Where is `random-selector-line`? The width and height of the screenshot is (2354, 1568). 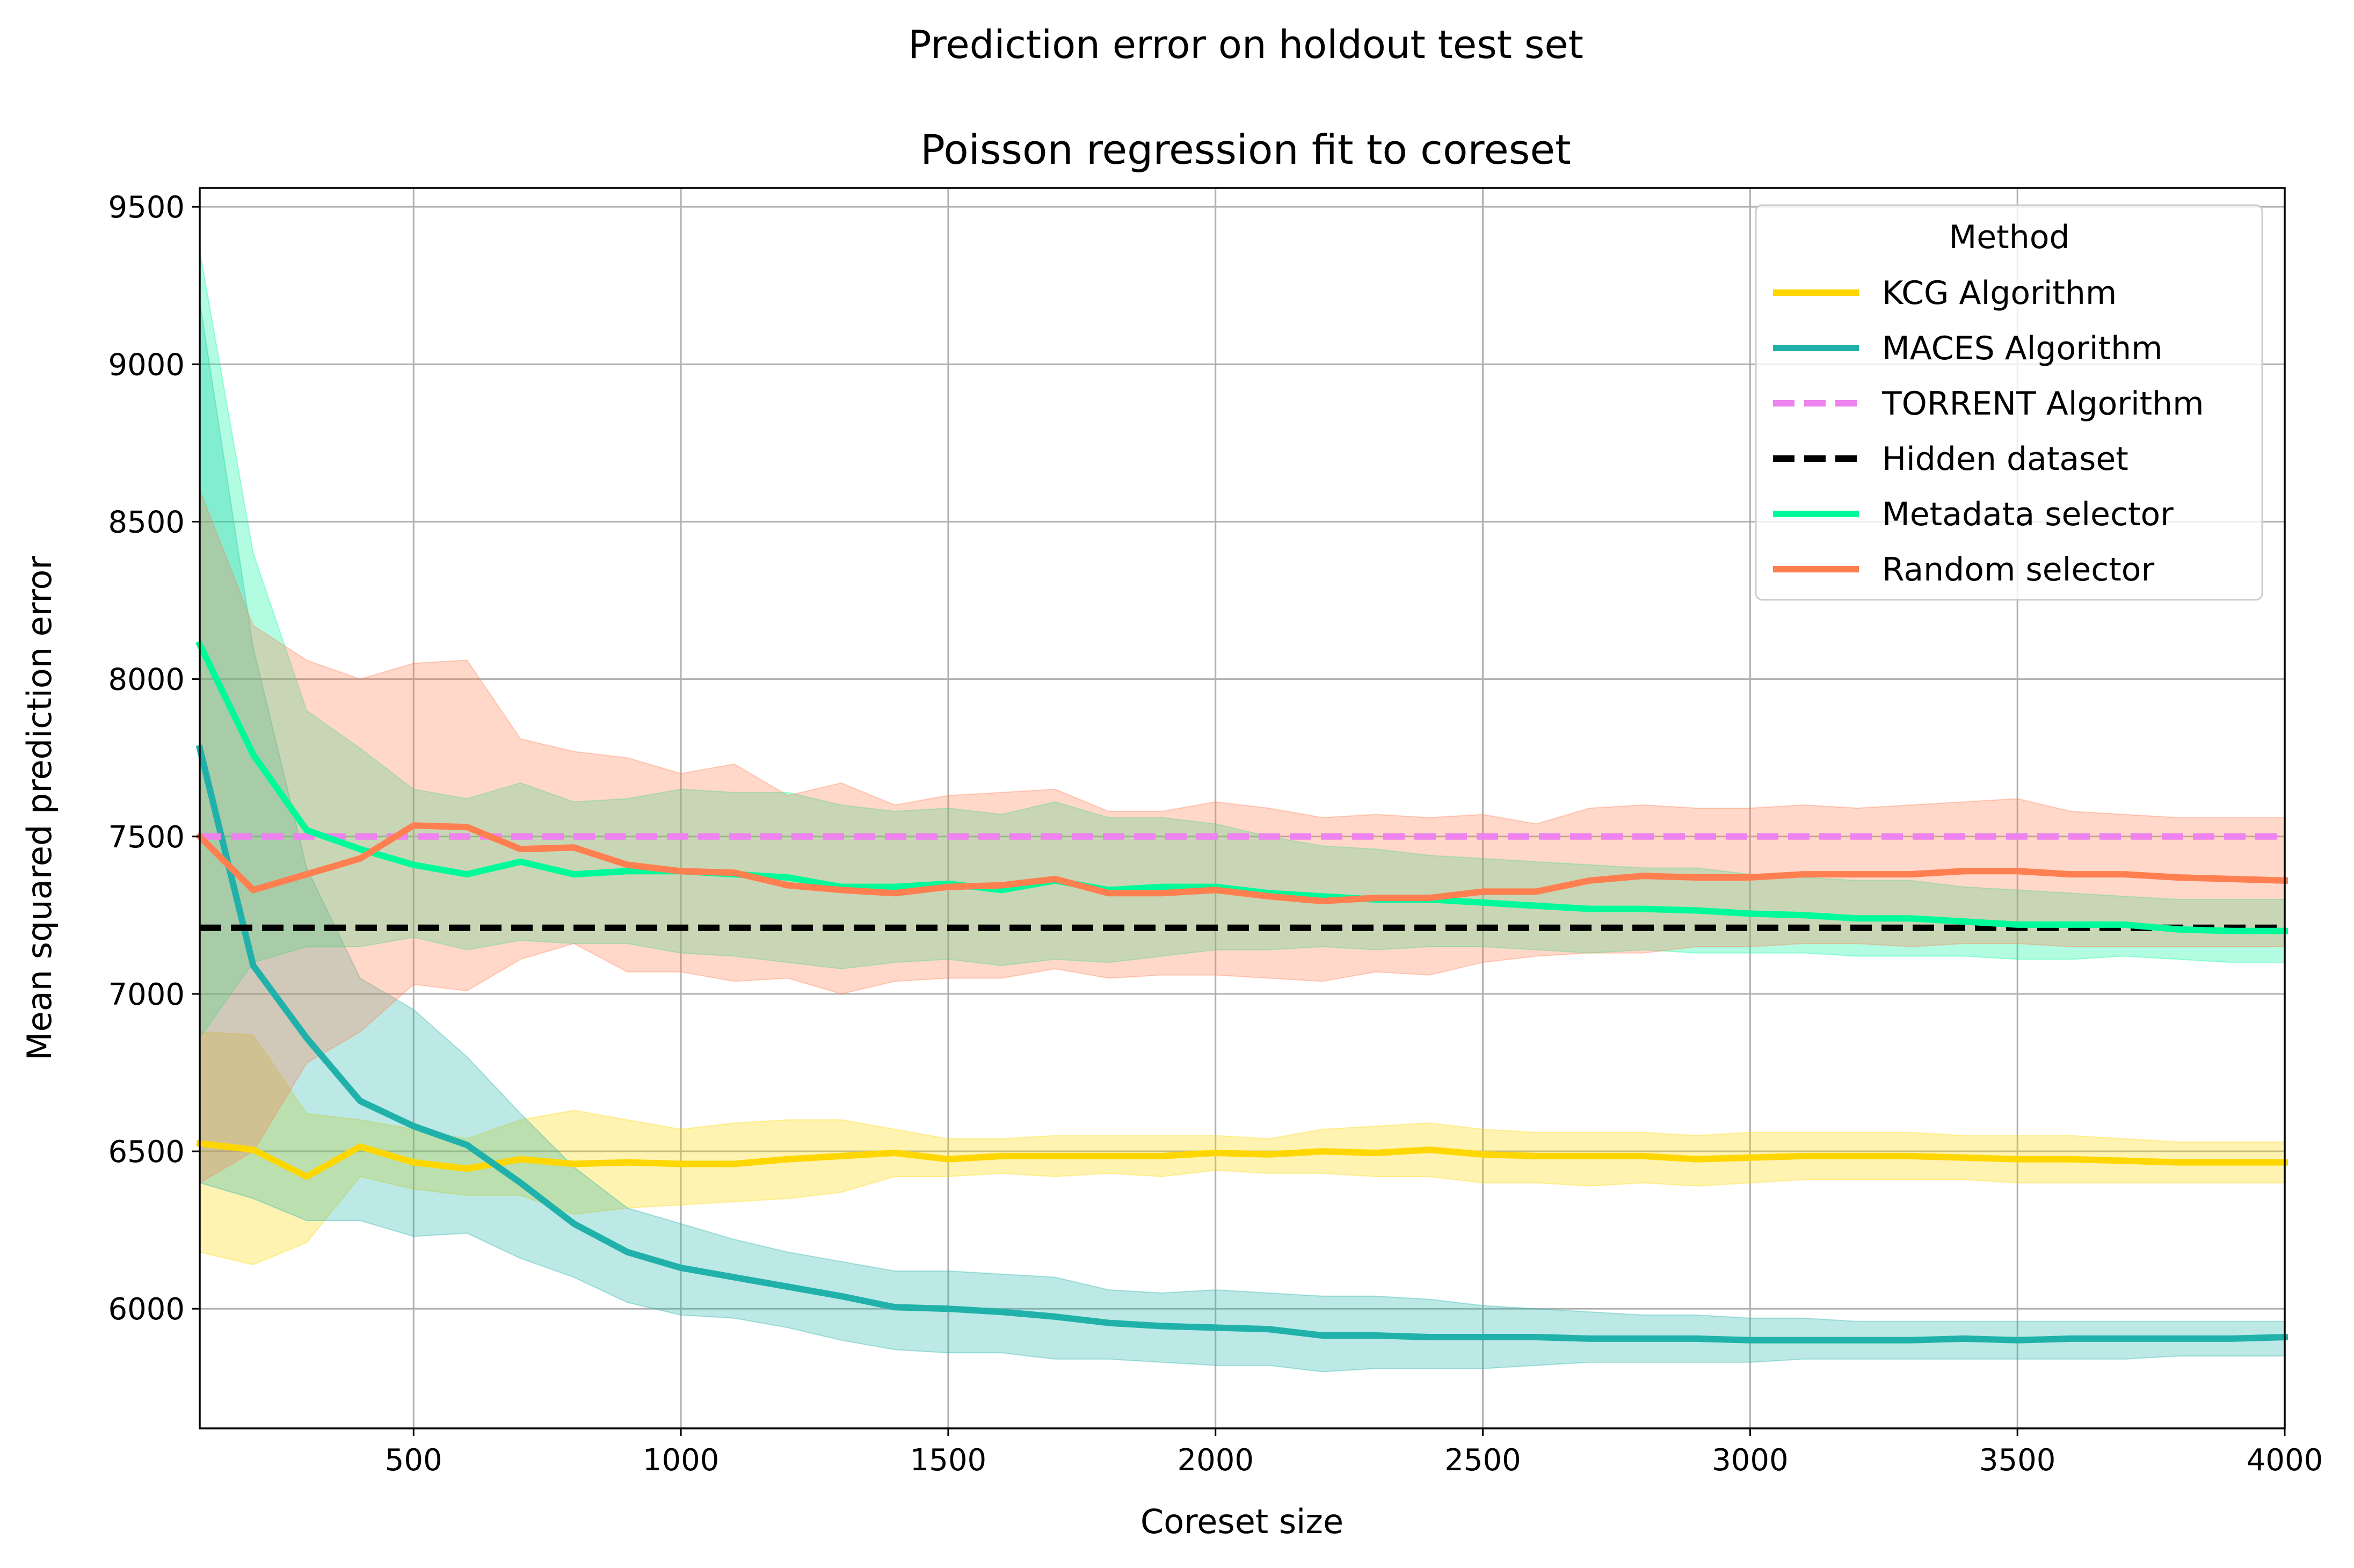
random-selector-line is located at coordinates (1241, 863).